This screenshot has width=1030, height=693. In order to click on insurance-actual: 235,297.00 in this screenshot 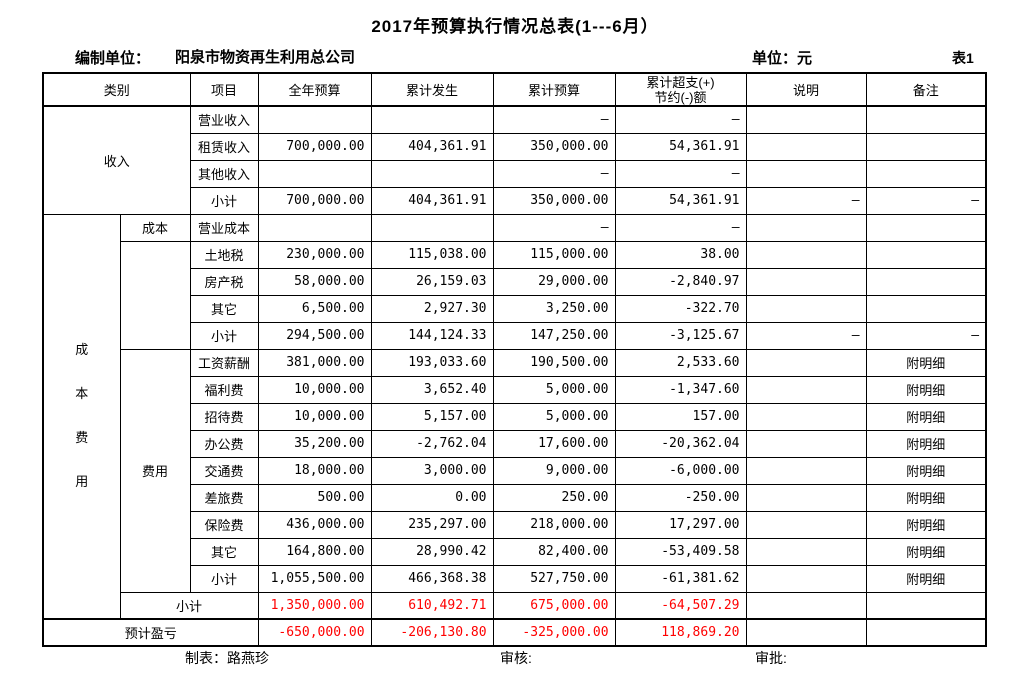, I will do `click(432, 524)`.